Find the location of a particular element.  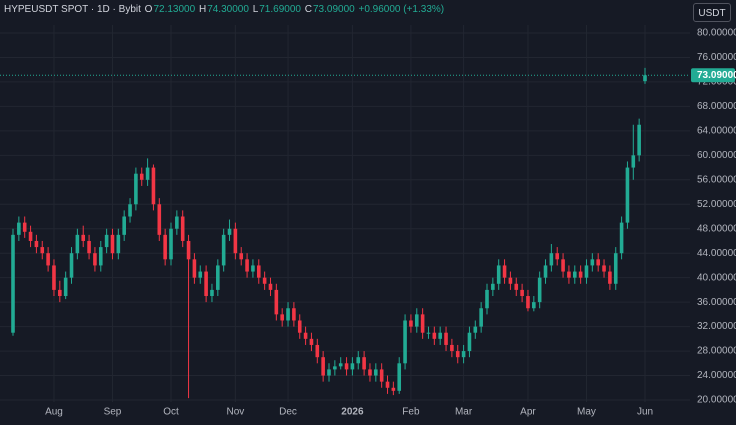

x-tick-label: Aug is located at coordinates (54, 412).